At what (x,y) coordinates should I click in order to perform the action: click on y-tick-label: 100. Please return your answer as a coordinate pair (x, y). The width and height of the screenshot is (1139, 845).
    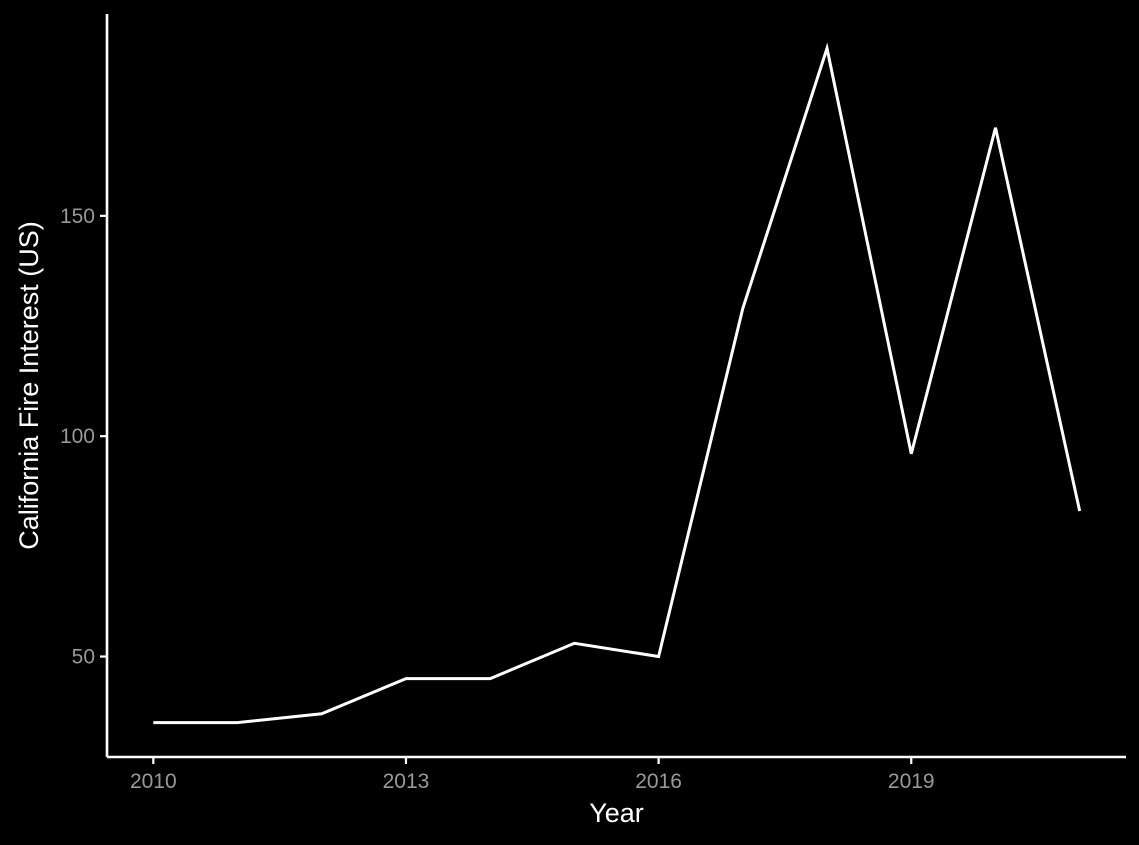
    Looking at the image, I should click on (77, 436).